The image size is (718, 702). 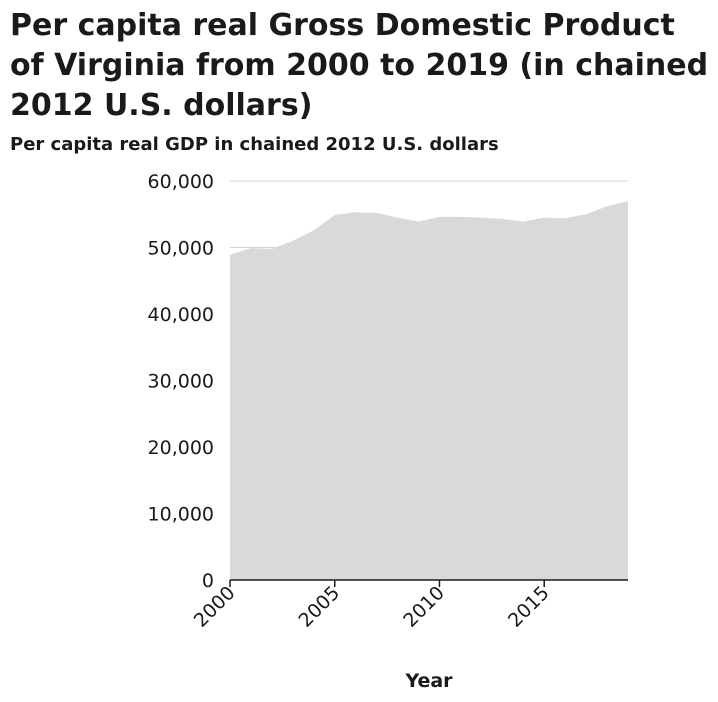 What do you see at coordinates (320, 607) in the screenshot?
I see `x-tick-label: 2005` at bounding box center [320, 607].